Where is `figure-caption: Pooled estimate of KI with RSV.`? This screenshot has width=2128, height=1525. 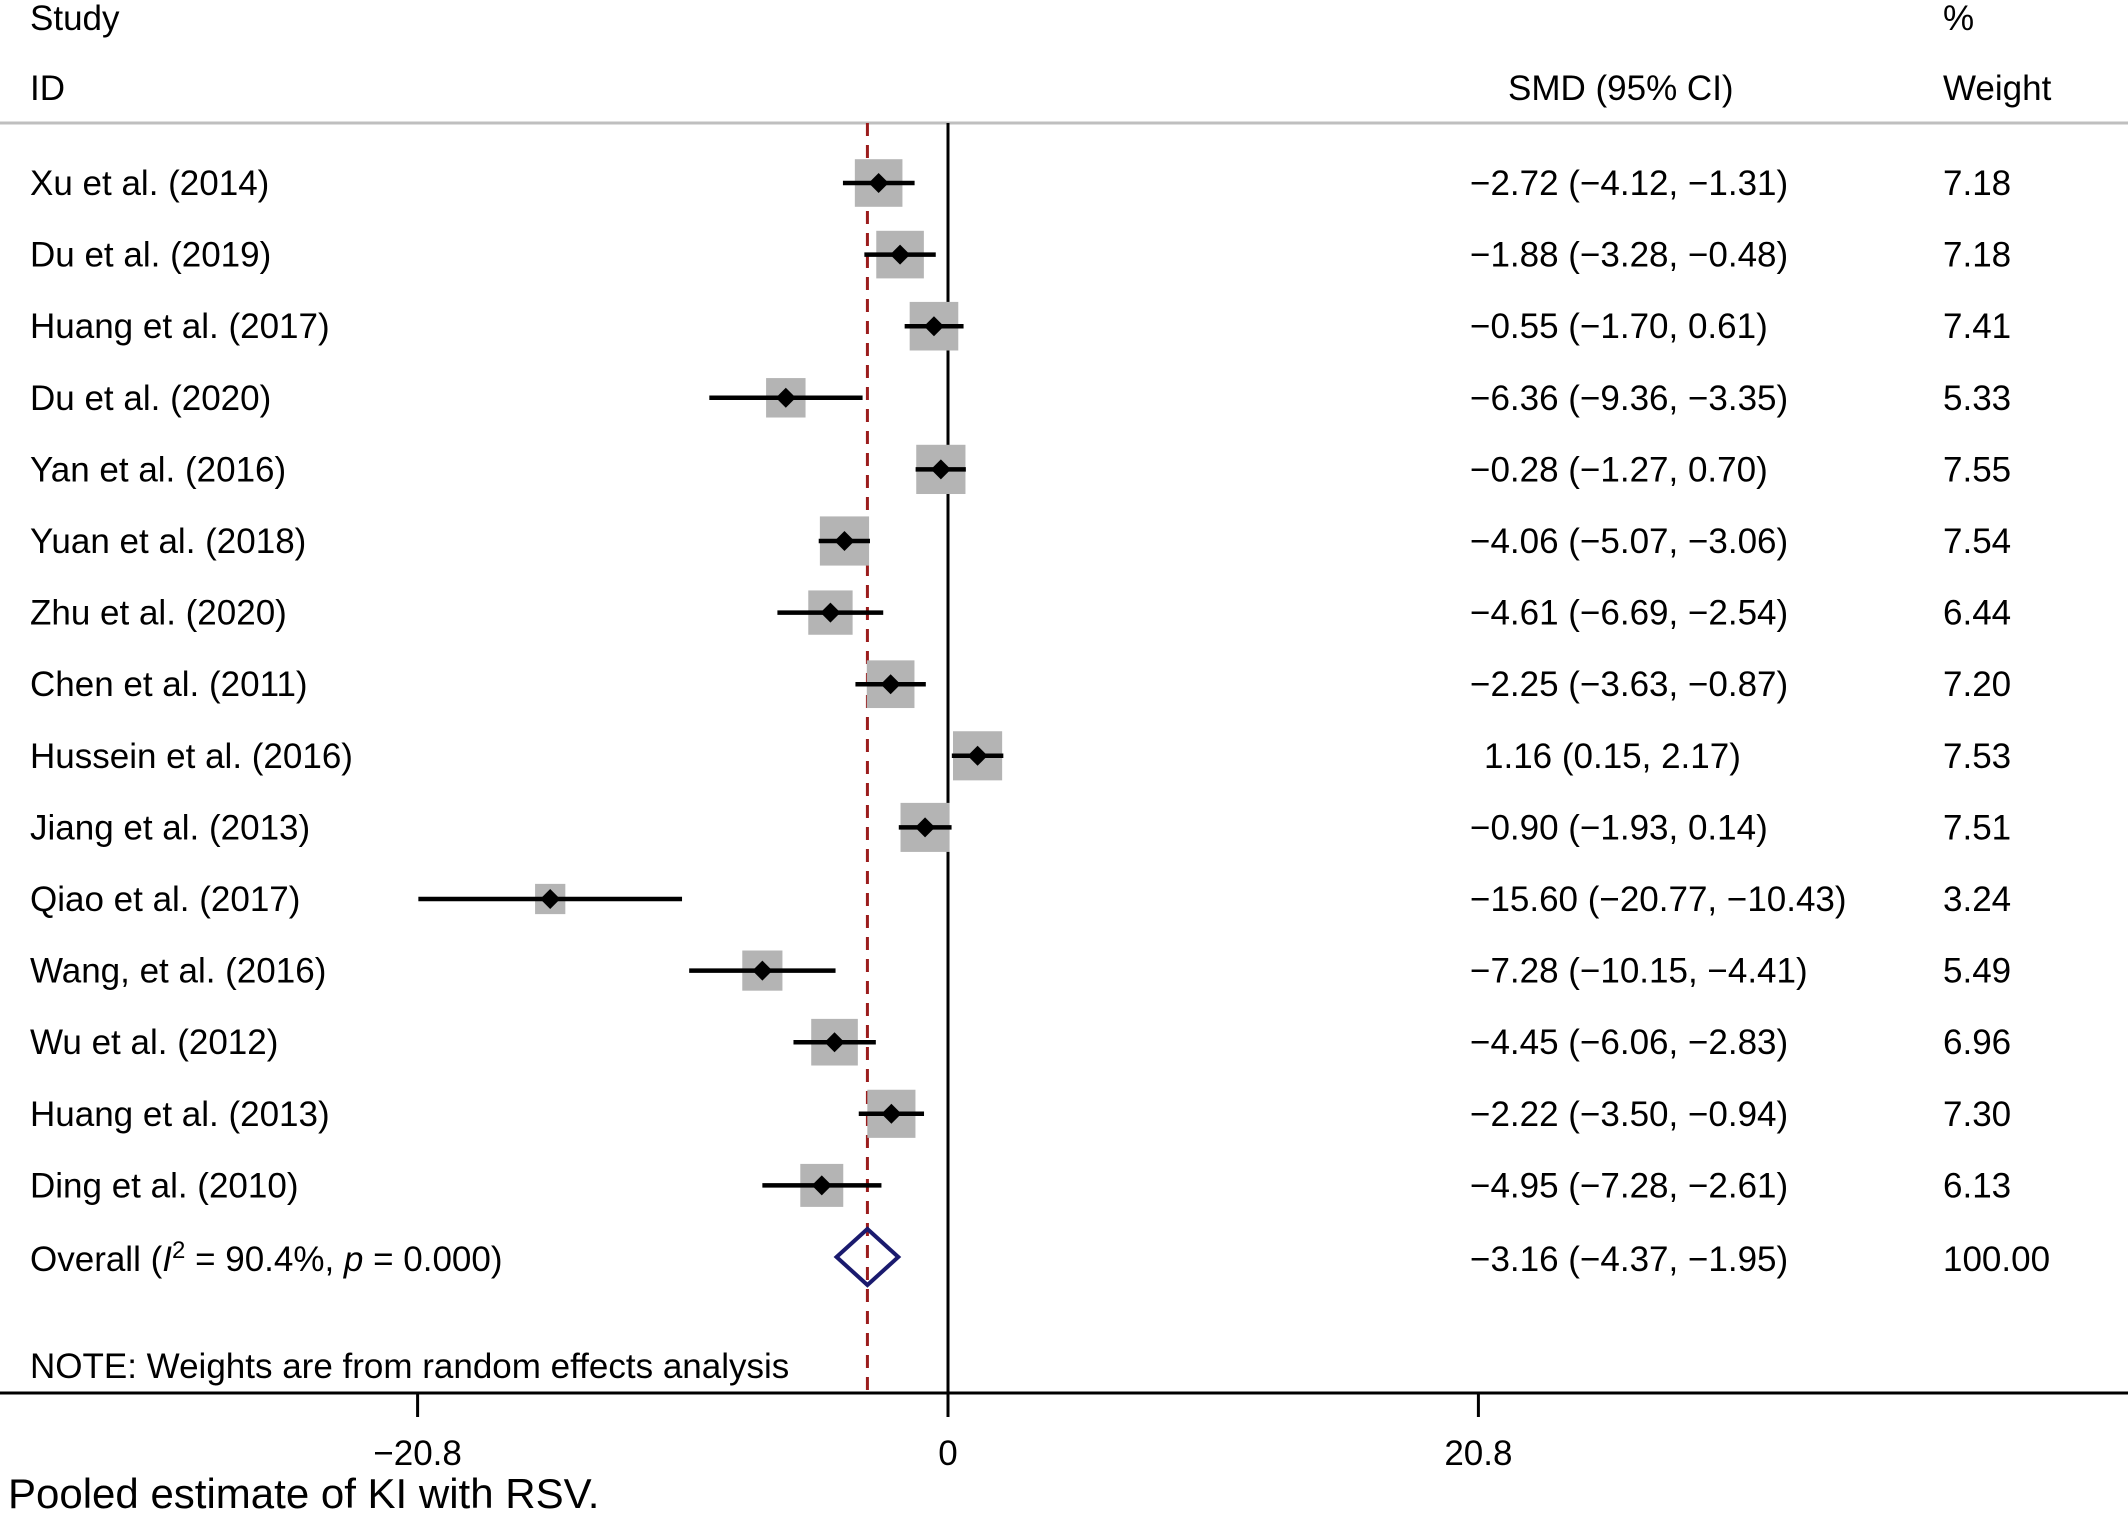
figure-caption: Pooled estimate of KI with RSV. is located at coordinates (303, 1493).